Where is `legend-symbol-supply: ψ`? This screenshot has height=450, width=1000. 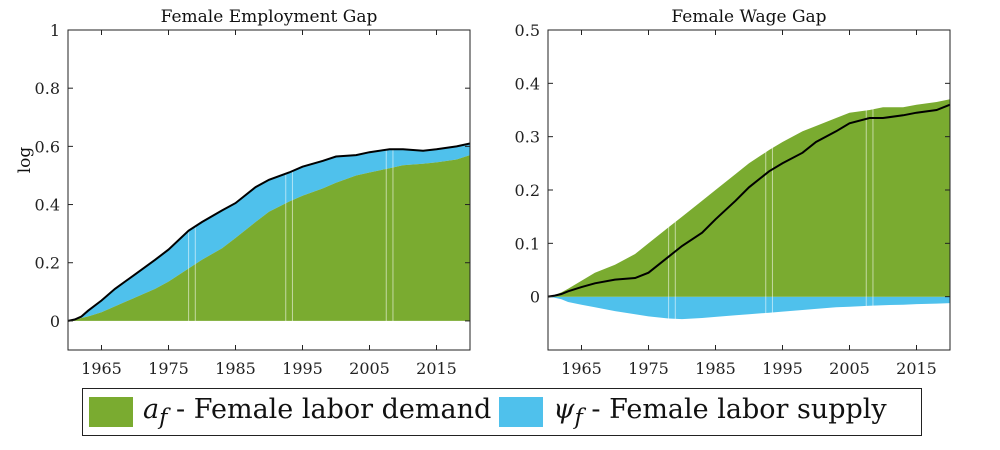
legend-symbol-supply: ψ is located at coordinates (564, 409).